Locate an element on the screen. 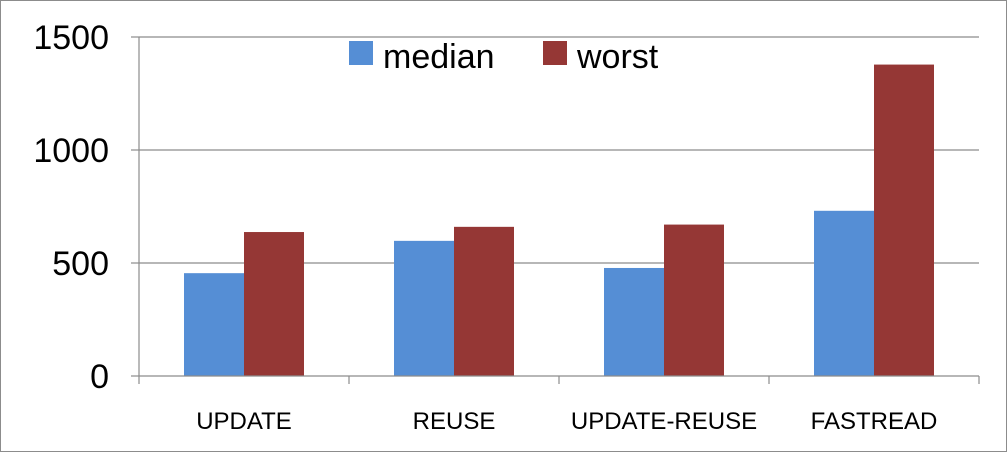  legend: median worst is located at coordinates (504, 57).